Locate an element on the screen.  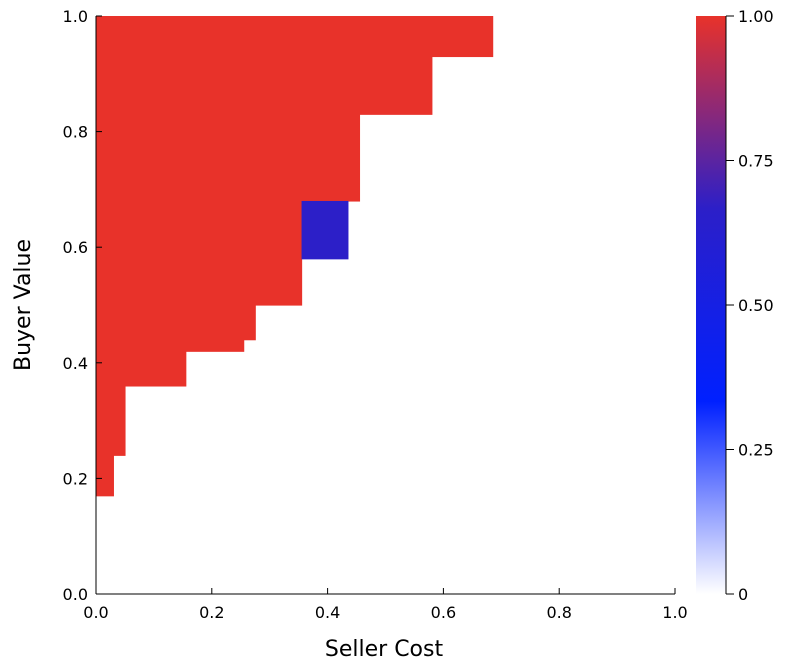
x-tick-label: 0.2 is located at coordinates (211, 612).